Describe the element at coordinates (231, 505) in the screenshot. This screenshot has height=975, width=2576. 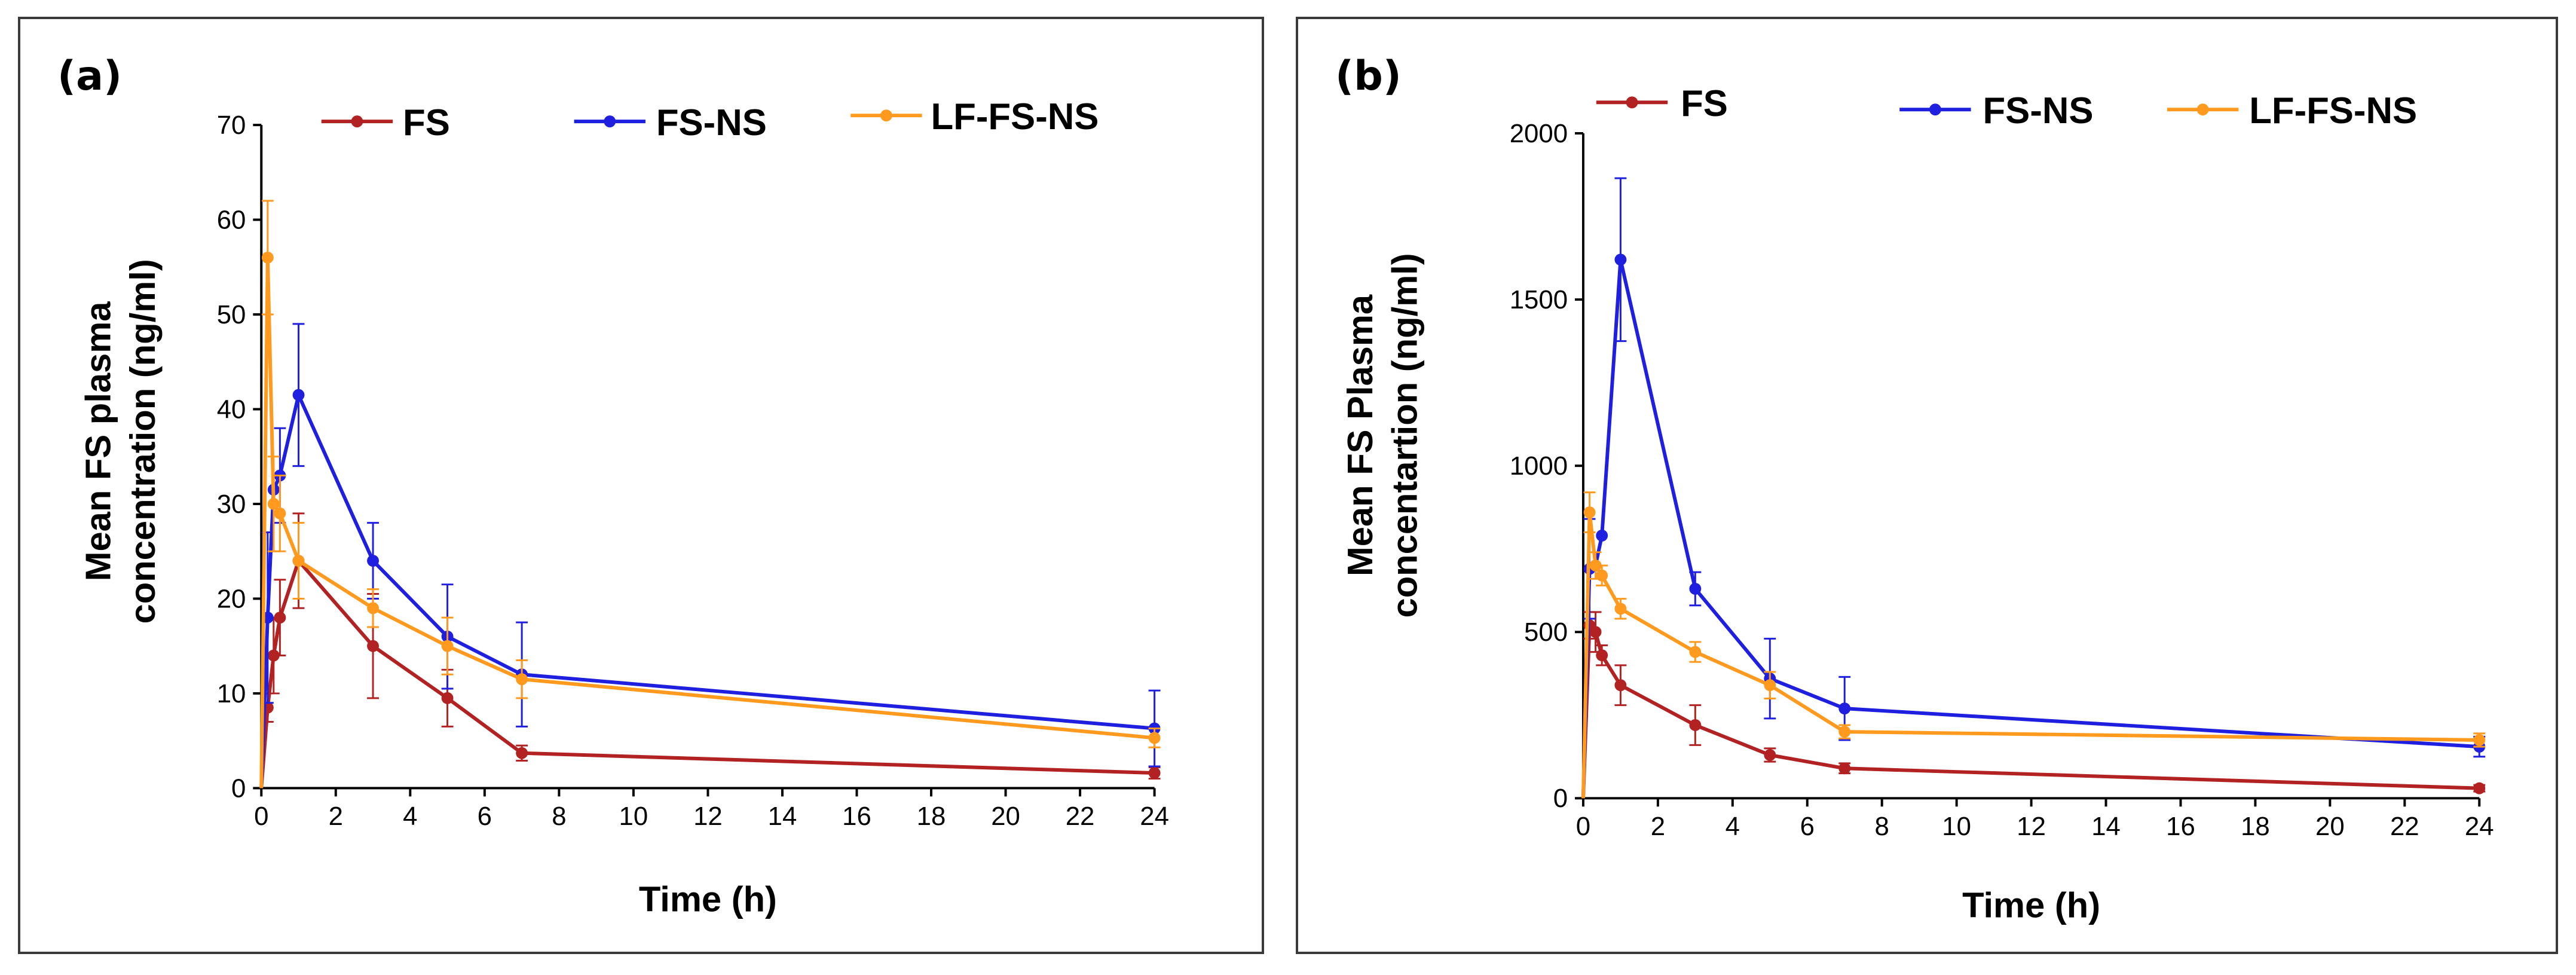
I see `y-tick-label: 30` at that location.